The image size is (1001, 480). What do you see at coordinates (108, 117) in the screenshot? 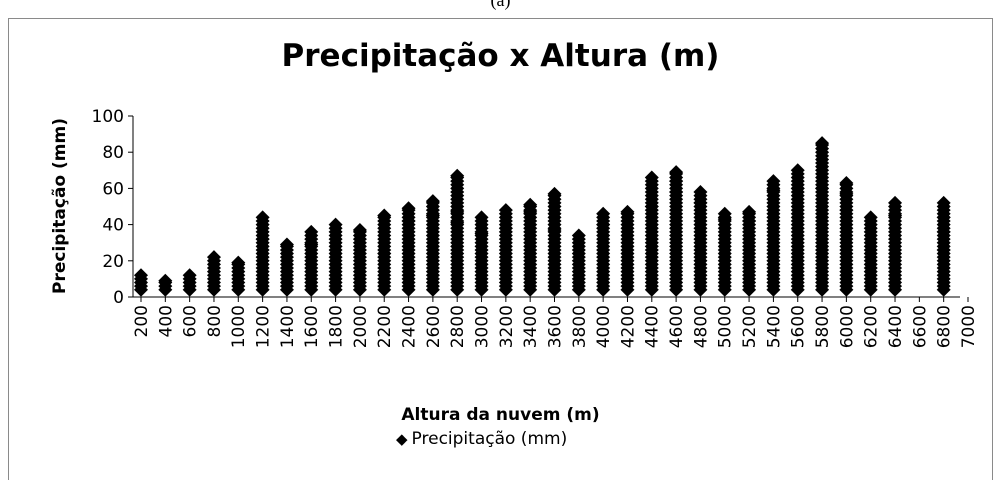
I see `y-tick-label: 100` at bounding box center [108, 117].